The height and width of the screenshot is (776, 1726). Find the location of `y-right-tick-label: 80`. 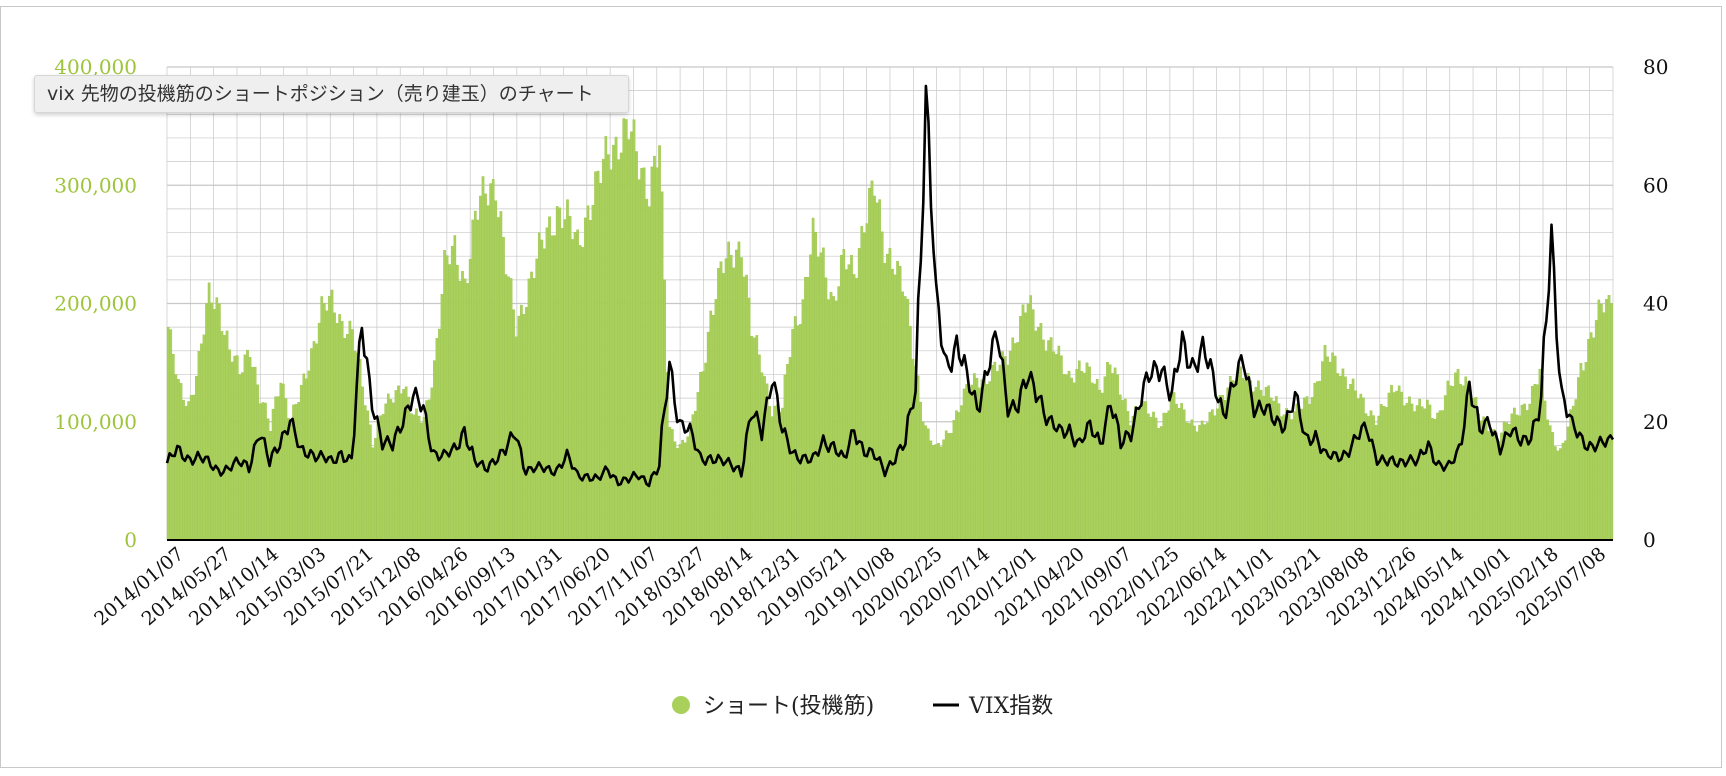

y-right-tick-label: 80 is located at coordinates (1655, 67).